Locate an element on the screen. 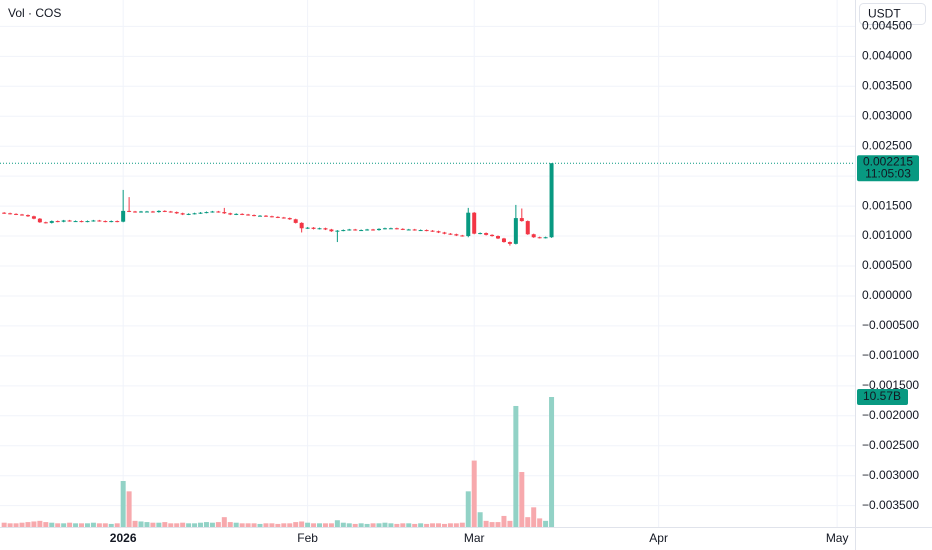 The width and height of the screenshot is (932, 550). last-volume-badge is located at coordinates (882, 397).